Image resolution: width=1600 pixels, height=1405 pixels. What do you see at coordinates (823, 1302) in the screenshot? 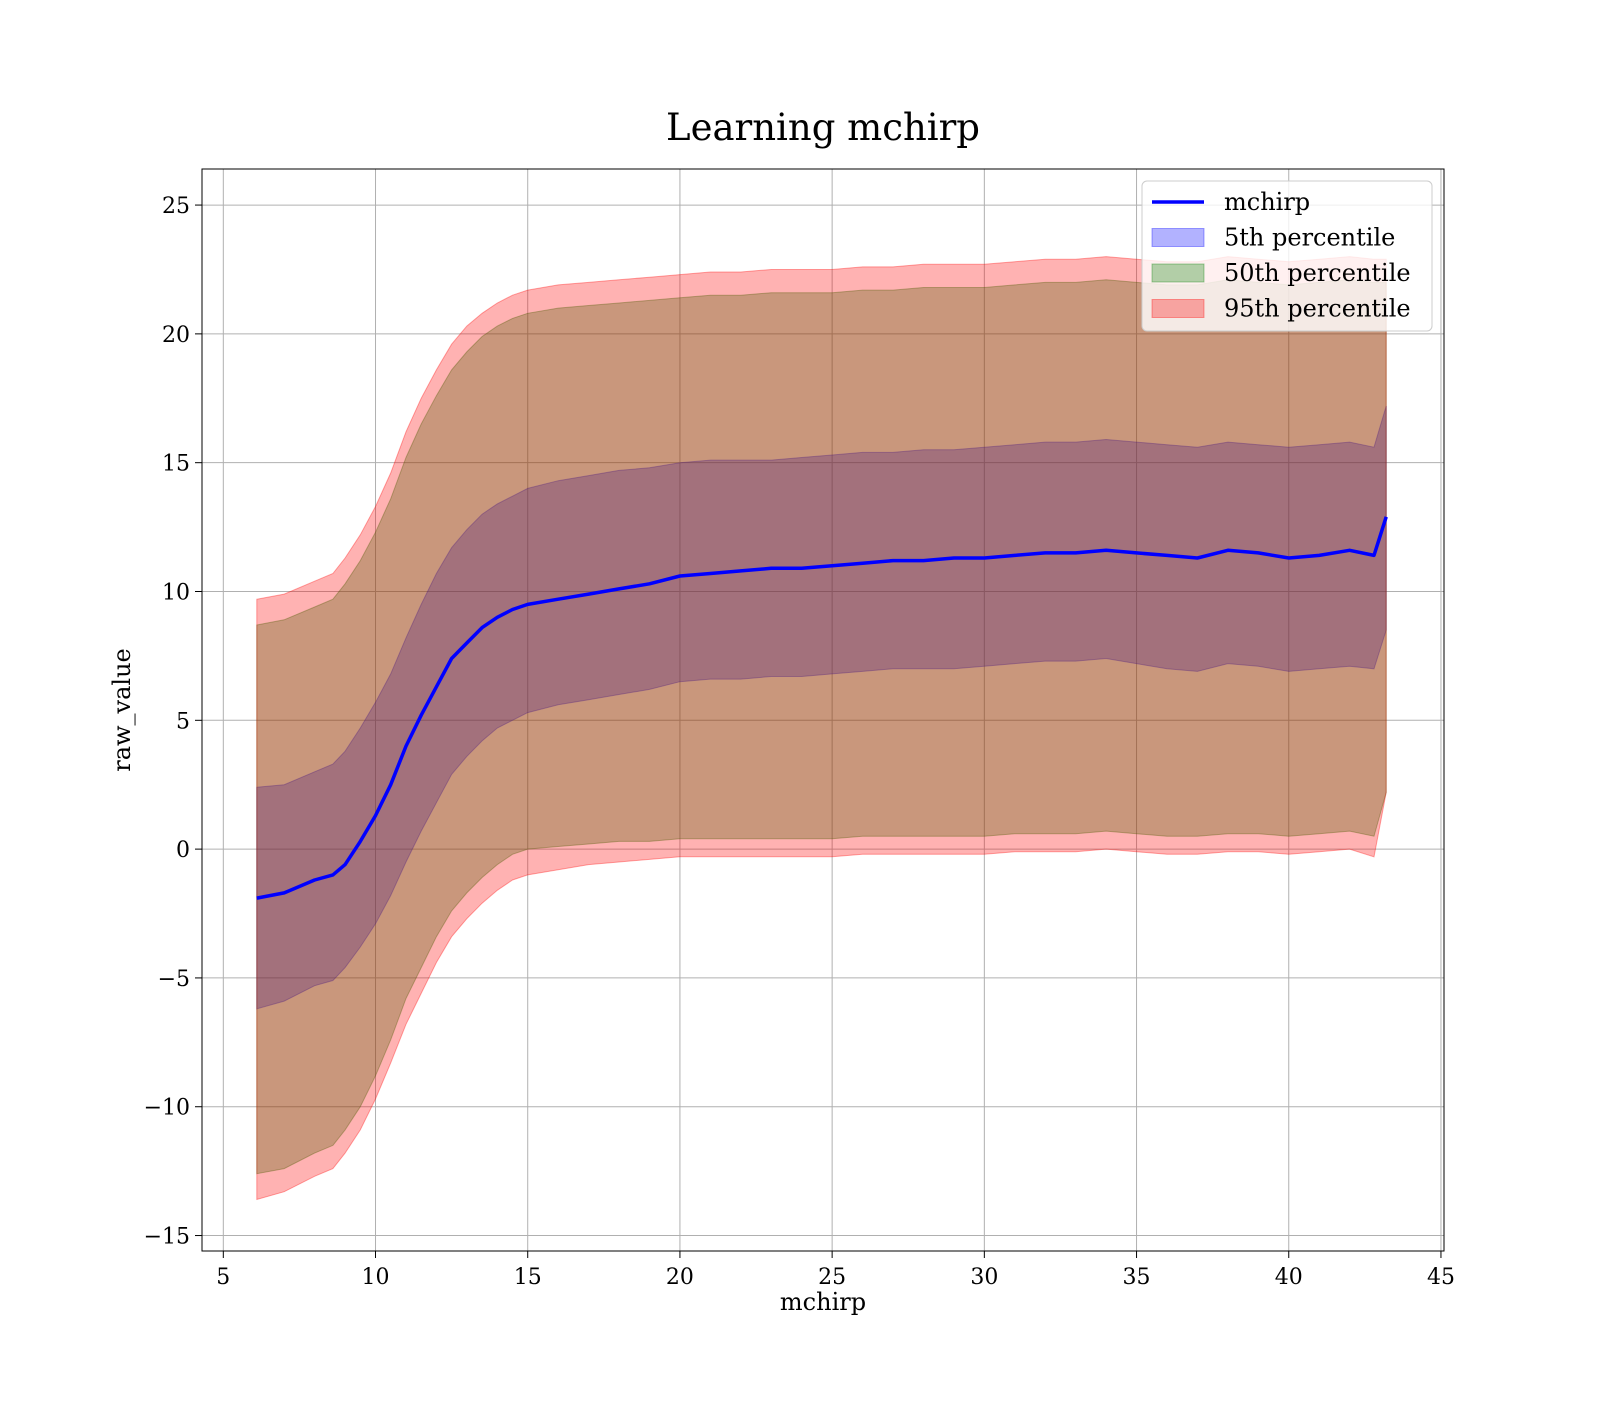
I see `x-axis-label: mchirp` at bounding box center [823, 1302].